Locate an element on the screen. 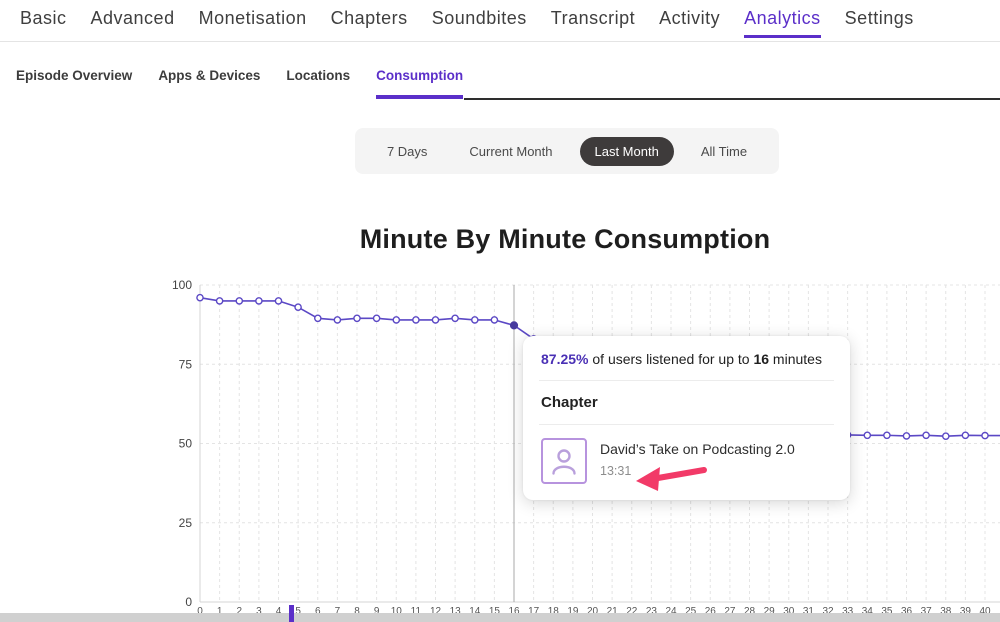 The height and width of the screenshot is (622, 1000). svg-text: 17 is located at coordinates (534, 611).